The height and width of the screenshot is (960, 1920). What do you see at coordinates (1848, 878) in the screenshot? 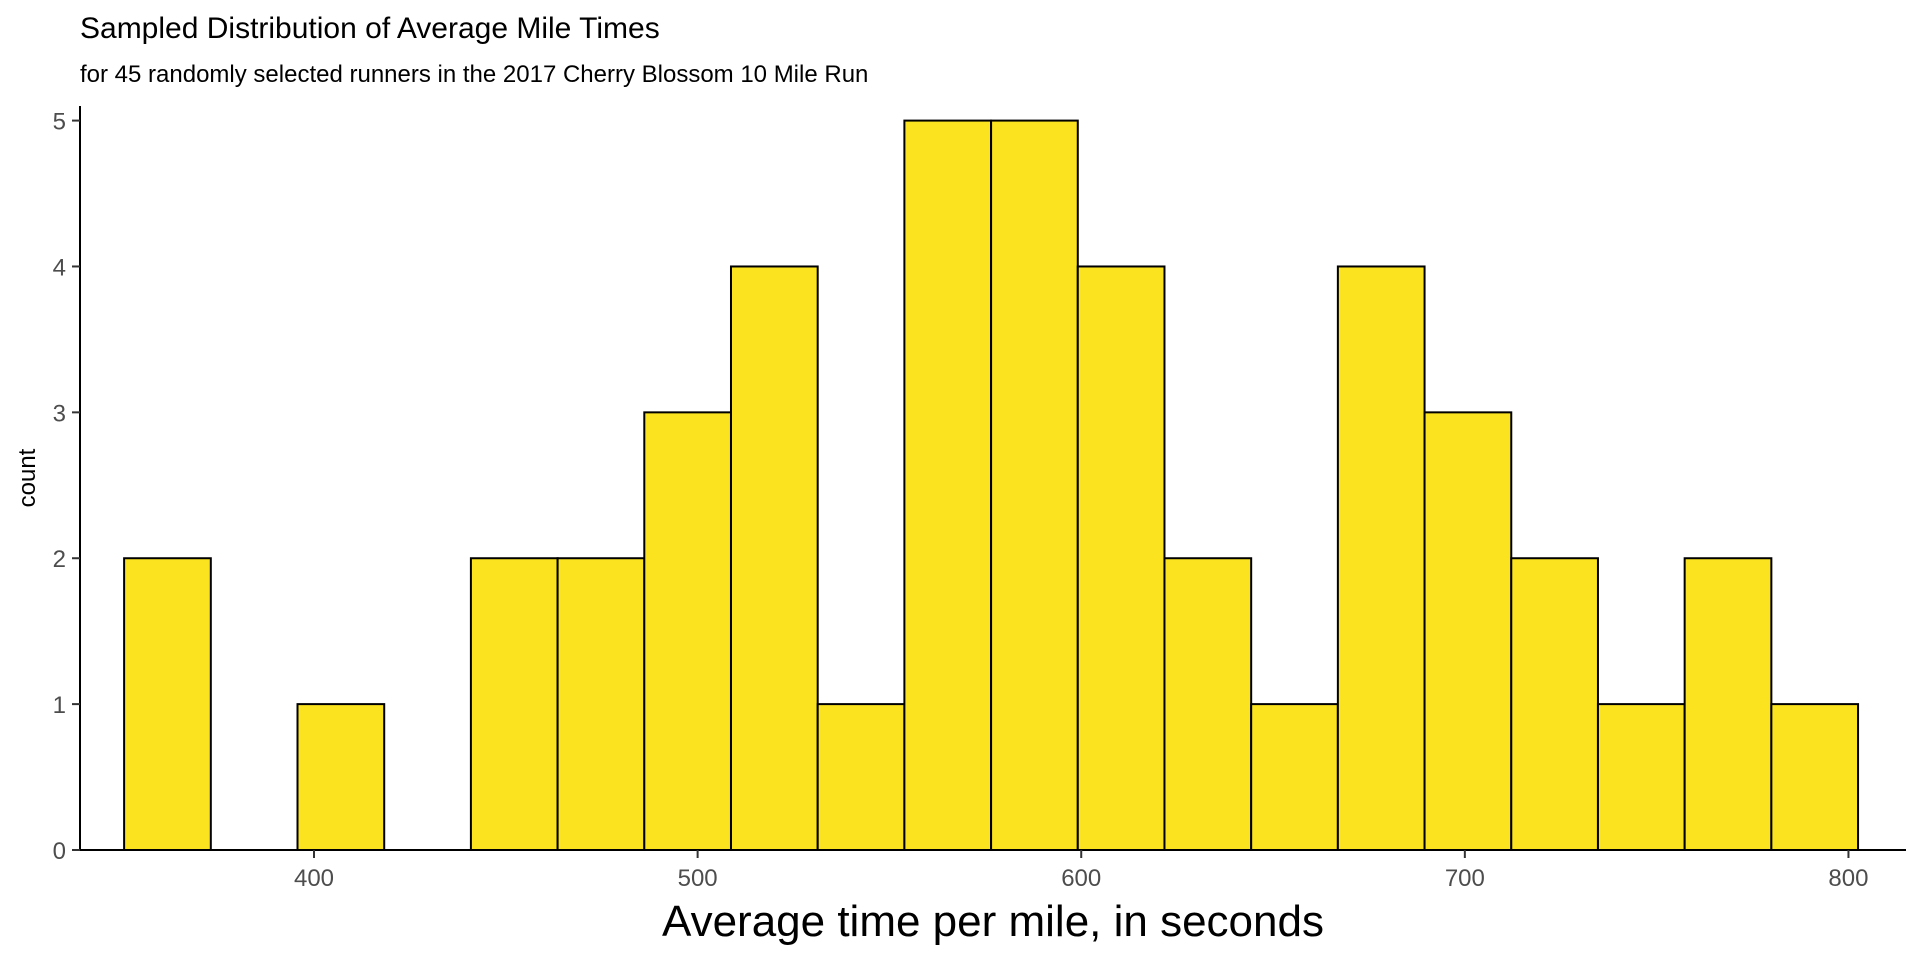
I see `x-tick-label: 800` at bounding box center [1848, 878].